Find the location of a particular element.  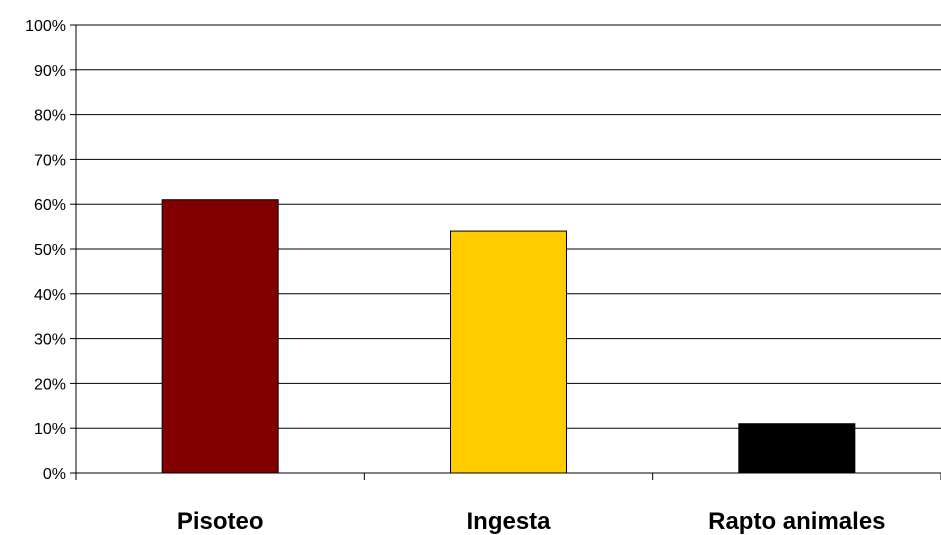

y-tick-label: 70% is located at coordinates (50, 160).